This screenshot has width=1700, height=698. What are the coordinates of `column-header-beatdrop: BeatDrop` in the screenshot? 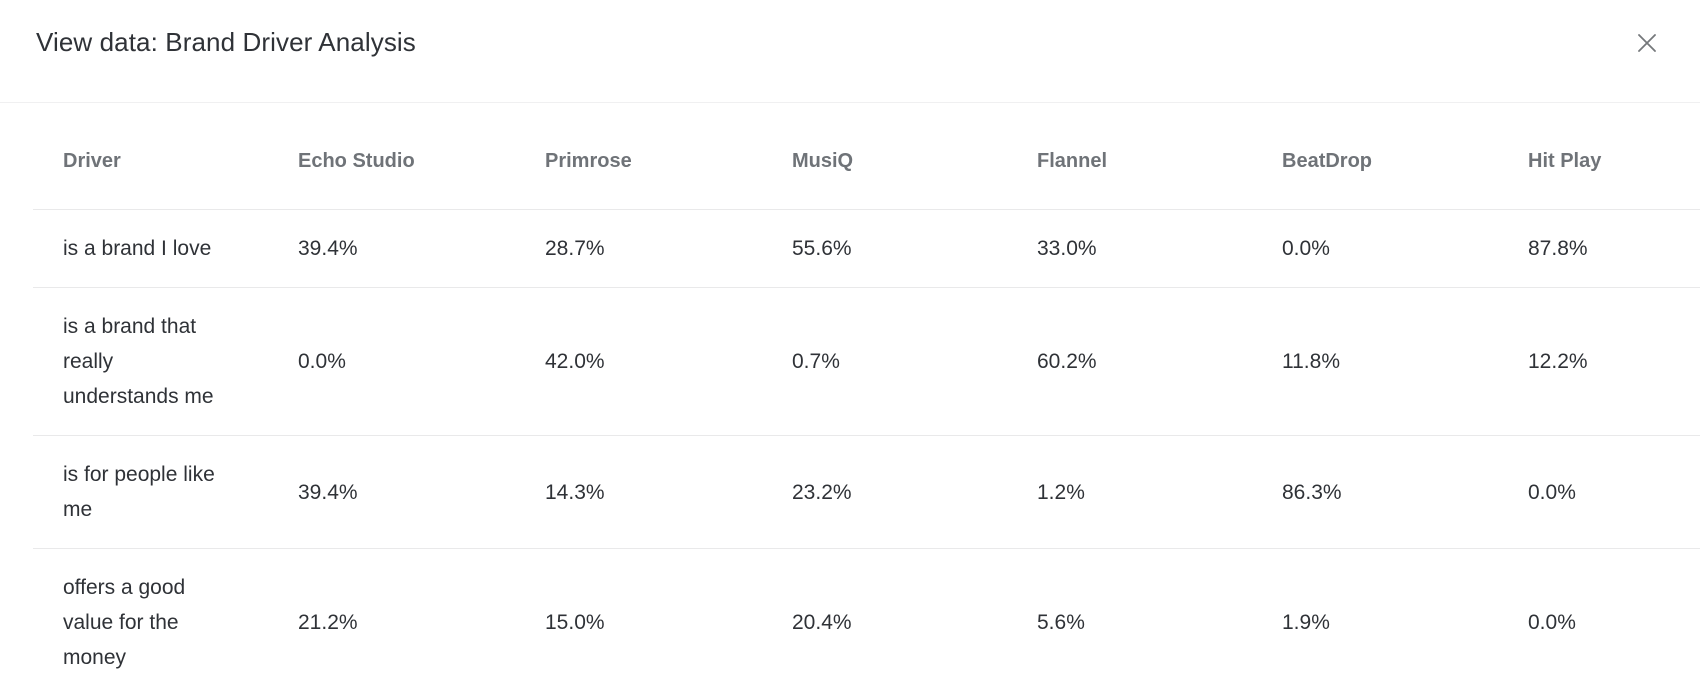 It's located at (1375, 156).